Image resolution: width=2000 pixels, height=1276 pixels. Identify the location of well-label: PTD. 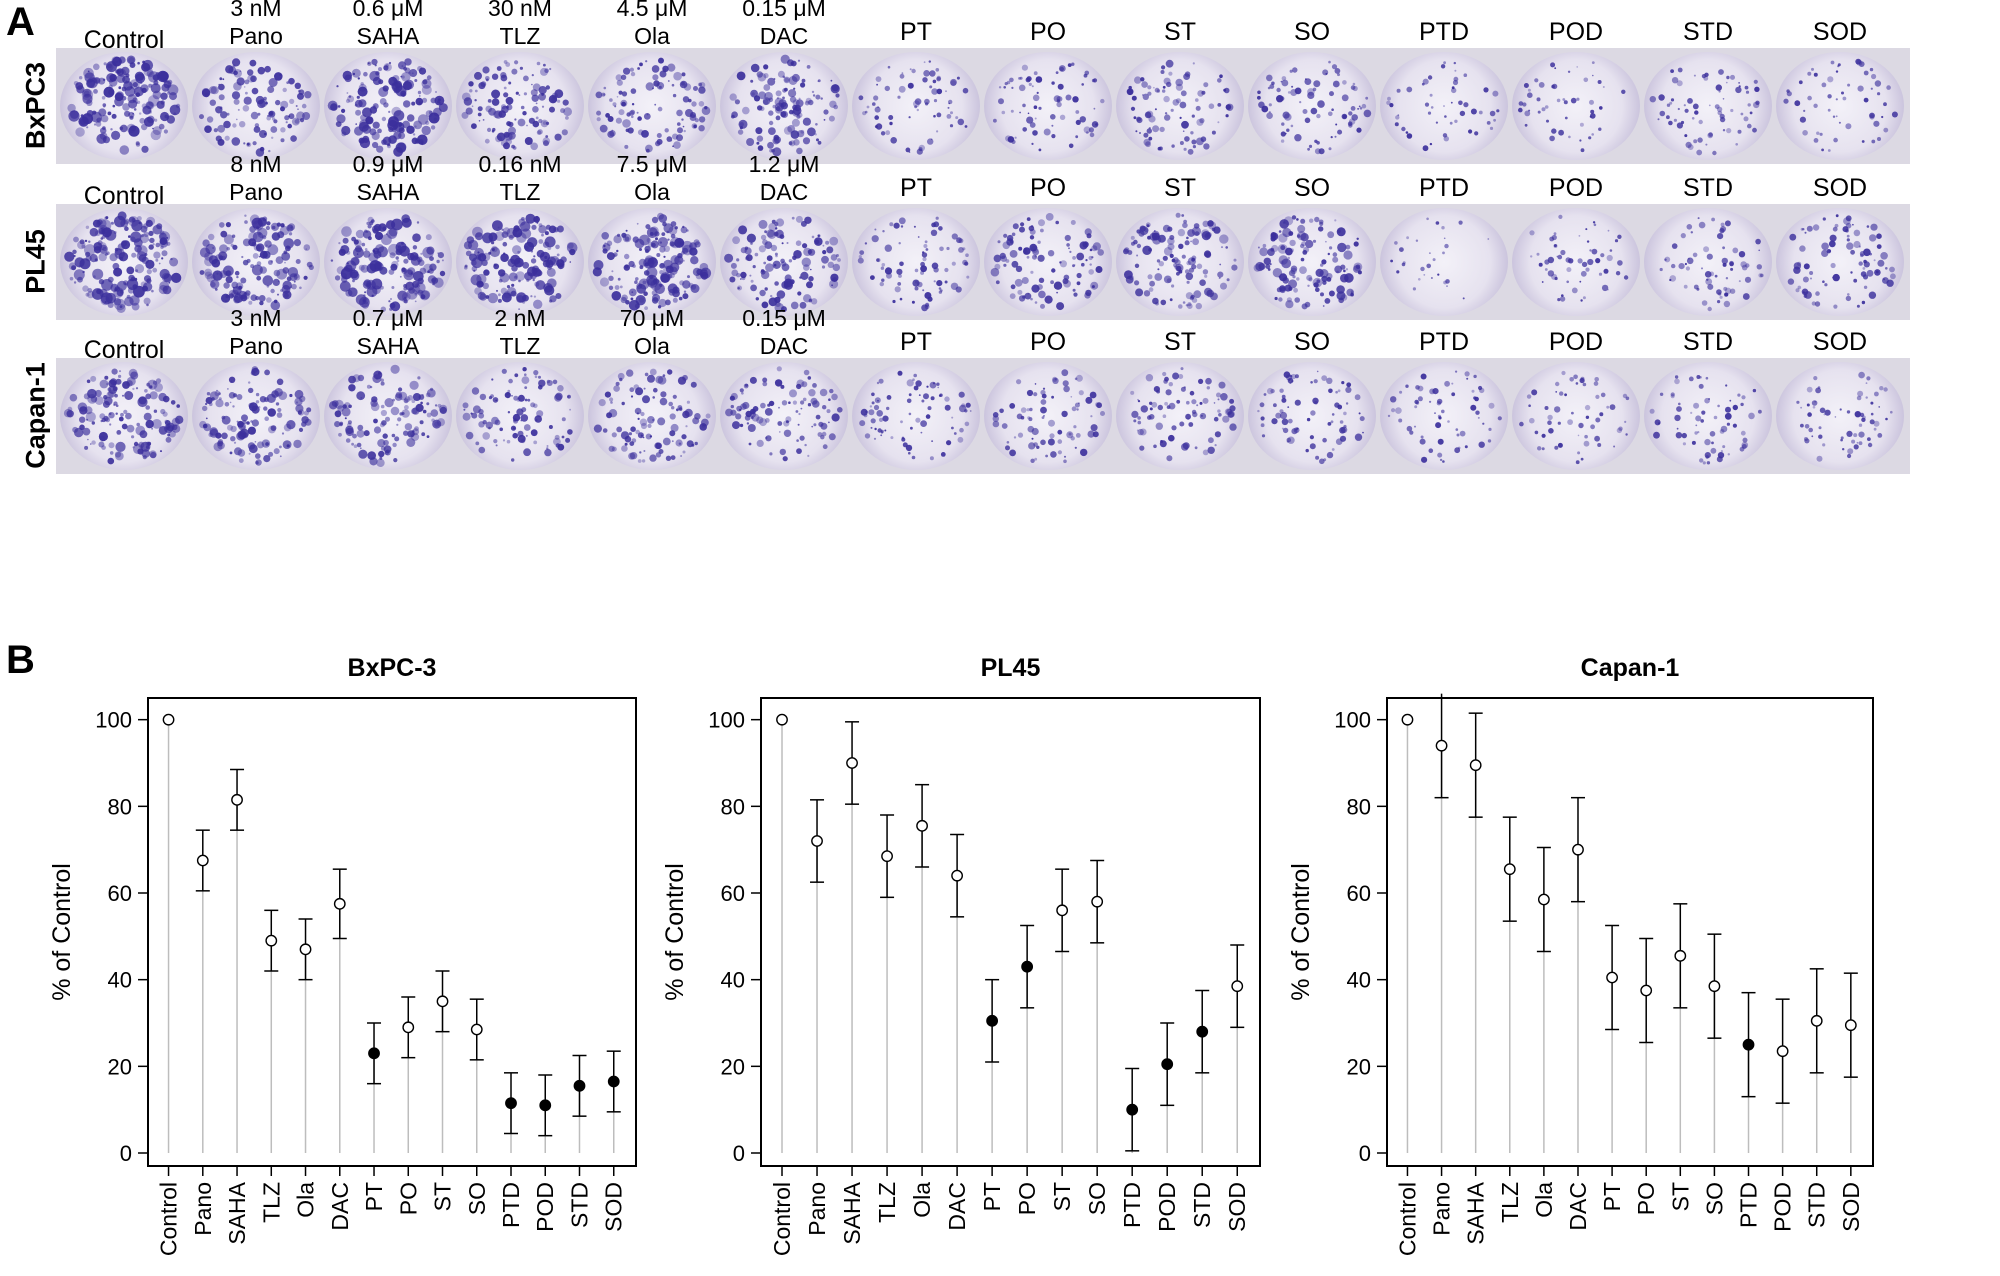
(1444, 32).